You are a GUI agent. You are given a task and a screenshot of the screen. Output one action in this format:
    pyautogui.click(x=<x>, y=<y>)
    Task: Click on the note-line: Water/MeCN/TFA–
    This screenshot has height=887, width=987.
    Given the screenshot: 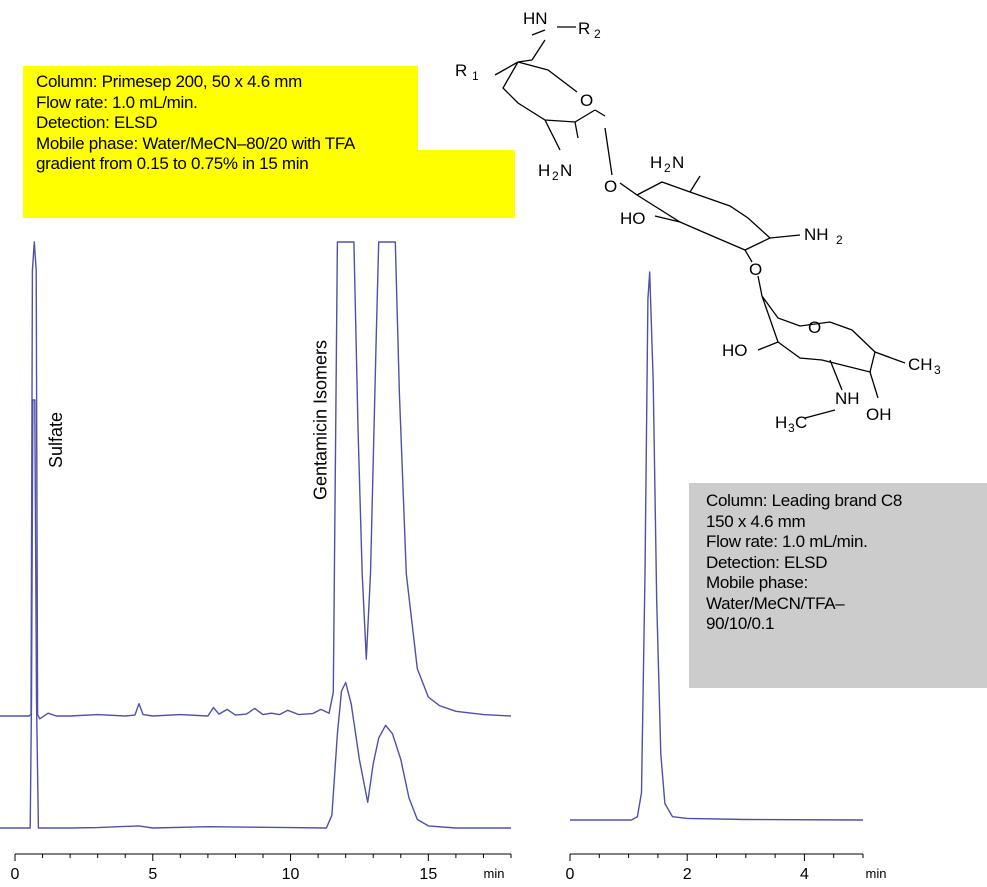 What is the action you would take?
    pyautogui.click(x=775, y=603)
    